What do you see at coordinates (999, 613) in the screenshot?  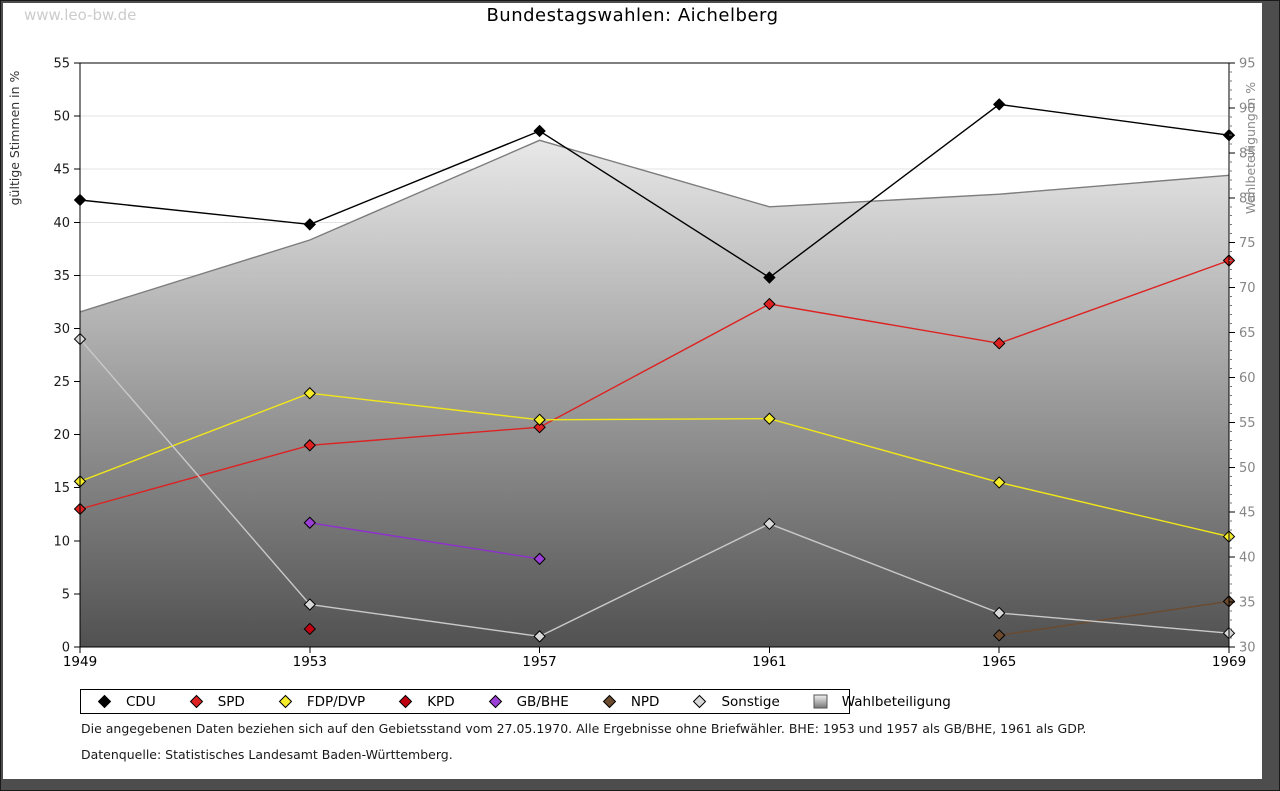 I see `point-Sonstige-1965` at bounding box center [999, 613].